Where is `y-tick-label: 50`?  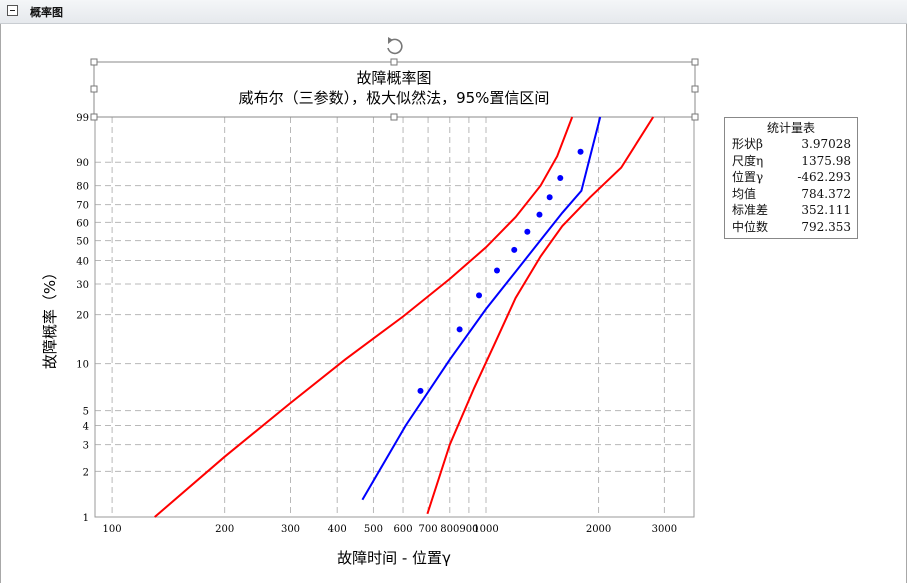
y-tick-label: 50 is located at coordinates (82, 242).